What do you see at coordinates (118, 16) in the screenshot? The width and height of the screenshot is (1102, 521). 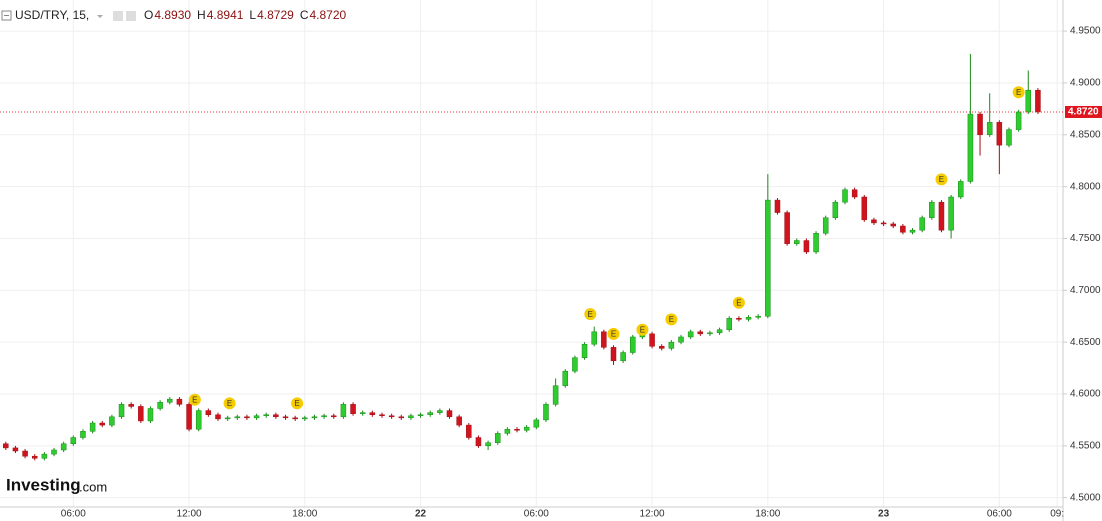 I see `settings-icon` at bounding box center [118, 16].